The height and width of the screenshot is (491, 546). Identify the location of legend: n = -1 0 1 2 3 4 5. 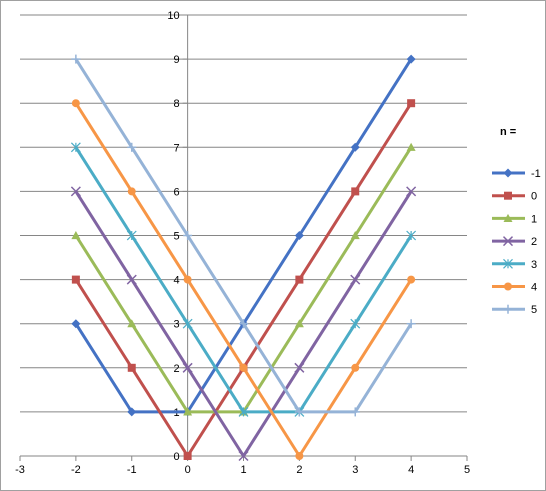
(516, 221).